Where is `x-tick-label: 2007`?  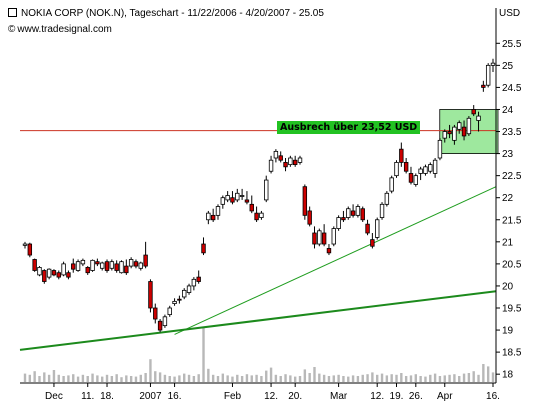 x-tick-label: 2007 is located at coordinates (150, 396).